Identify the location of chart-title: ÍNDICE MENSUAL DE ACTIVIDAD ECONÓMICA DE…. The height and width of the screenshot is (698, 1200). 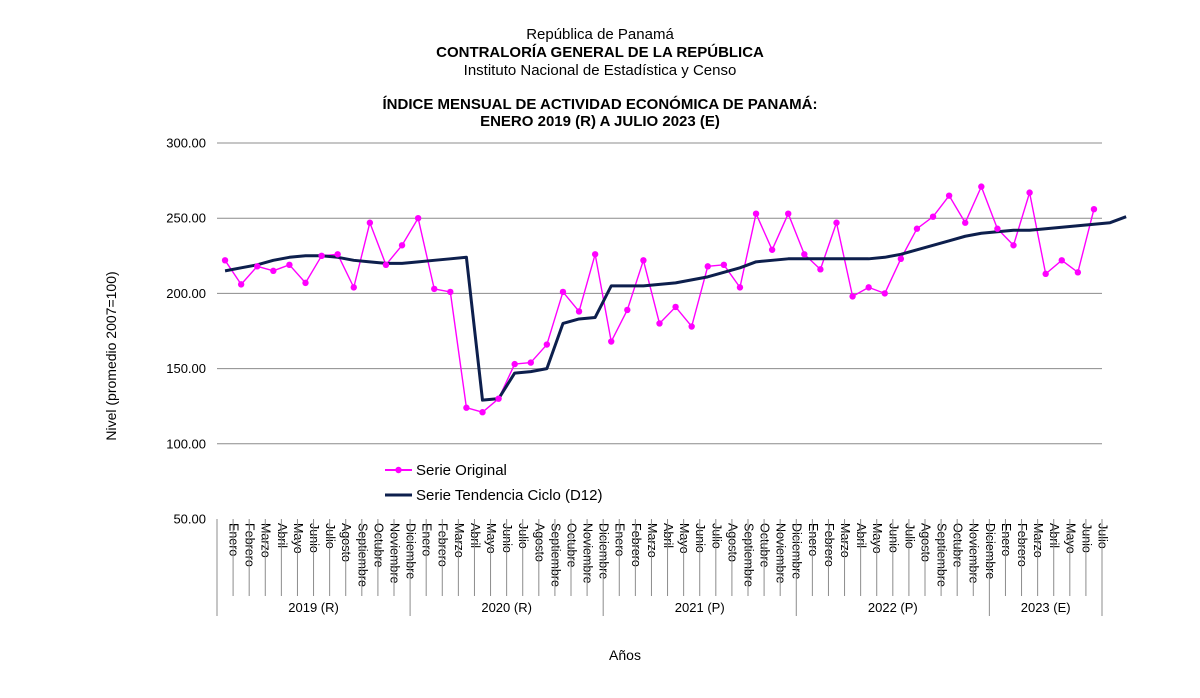
(600, 104).